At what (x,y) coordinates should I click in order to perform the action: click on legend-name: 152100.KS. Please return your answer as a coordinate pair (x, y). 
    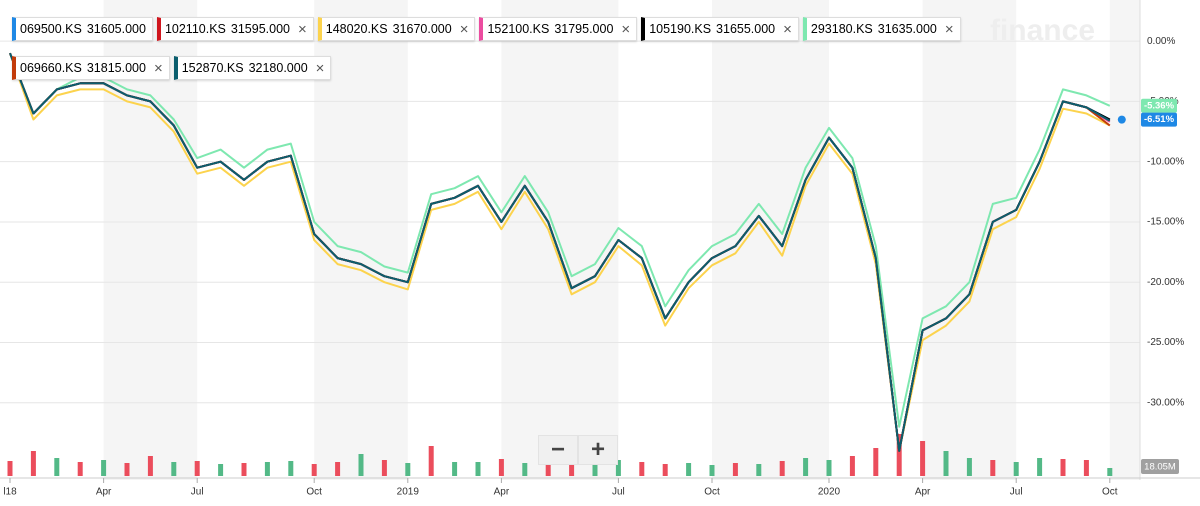
    Looking at the image, I should click on (518, 29).